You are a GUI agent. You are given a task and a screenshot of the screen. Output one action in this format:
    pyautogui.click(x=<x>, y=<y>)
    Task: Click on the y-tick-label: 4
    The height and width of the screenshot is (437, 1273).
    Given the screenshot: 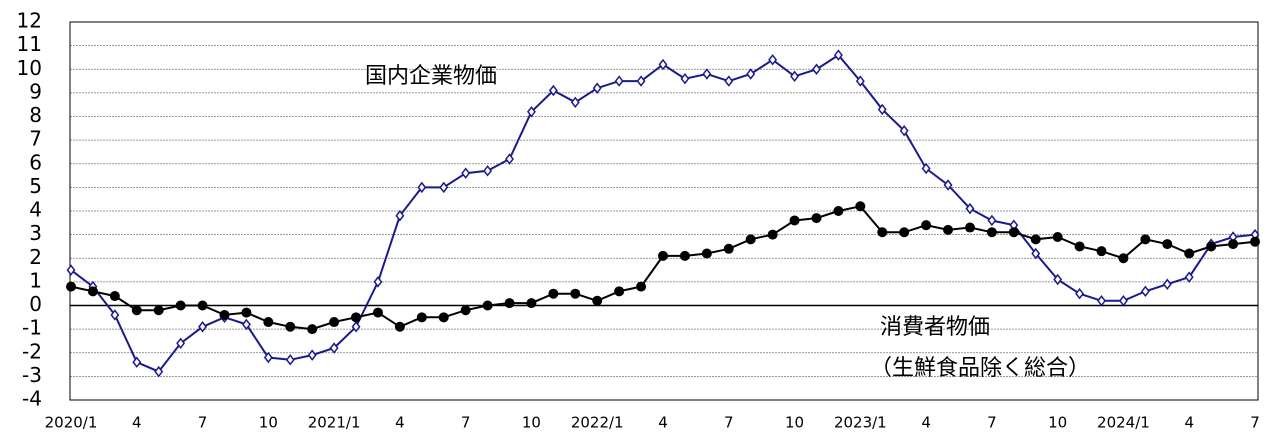 What is the action you would take?
    pyautogui.click(x=35, y=210)
    